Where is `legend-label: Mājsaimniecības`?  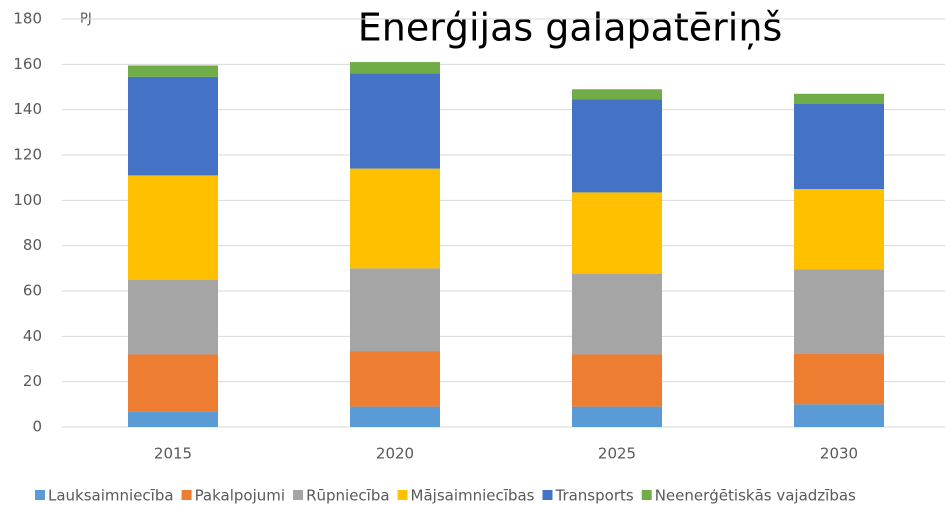
legend-label: Mājsaimniecības is located at coordinates (473, 496).